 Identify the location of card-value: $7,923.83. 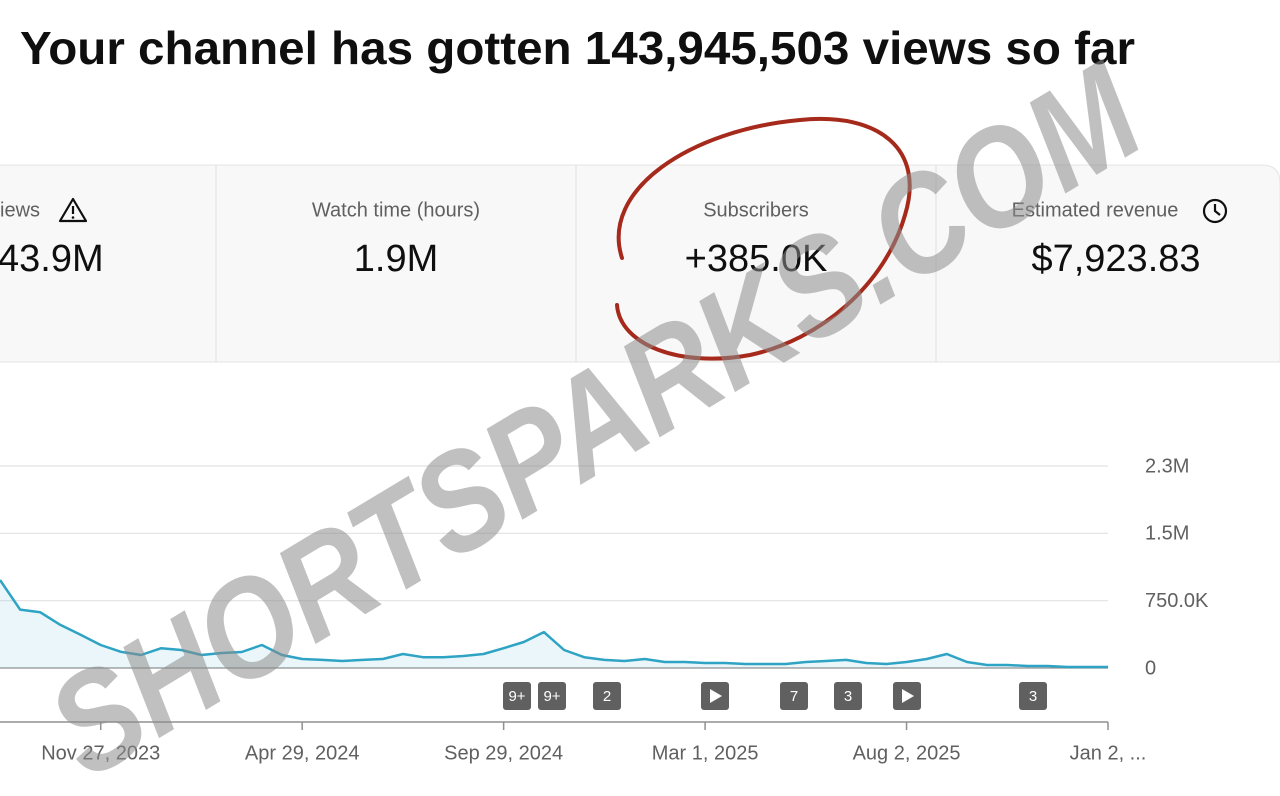
(1115, 259).